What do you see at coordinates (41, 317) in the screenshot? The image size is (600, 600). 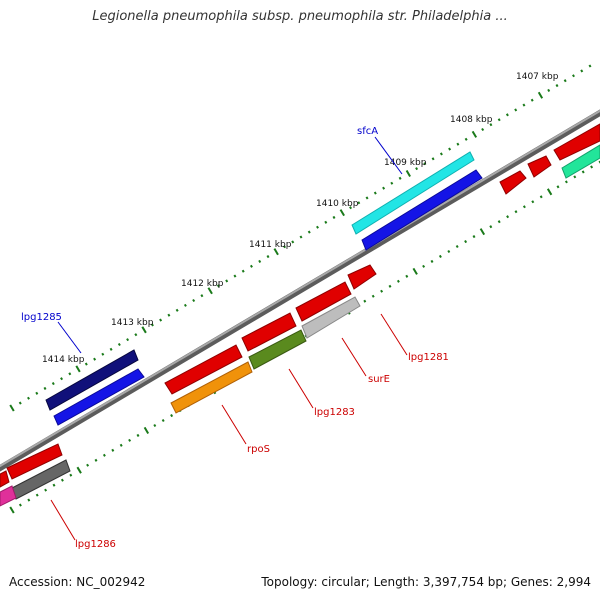 I see `label-lpg1285: lpg1285` at bounding box center [41, 317].